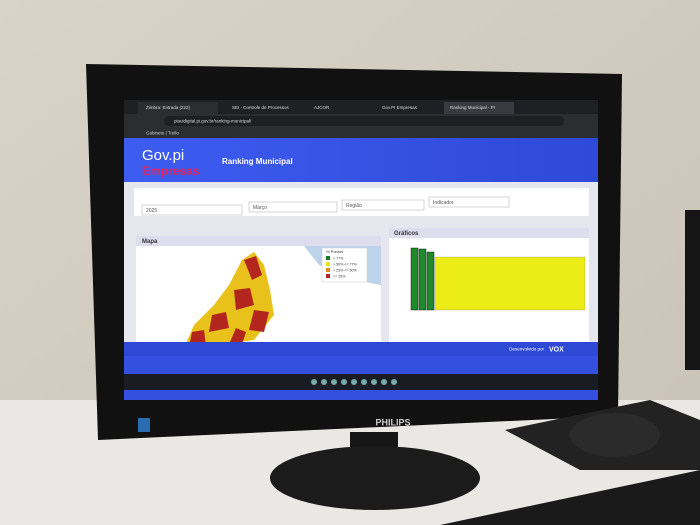 The height and width of the screenshot is (525, 700). Describe the element at coordinates (400, 107) in the screenshot. I see `tab-label: Gov.PI Empresas` at that location.